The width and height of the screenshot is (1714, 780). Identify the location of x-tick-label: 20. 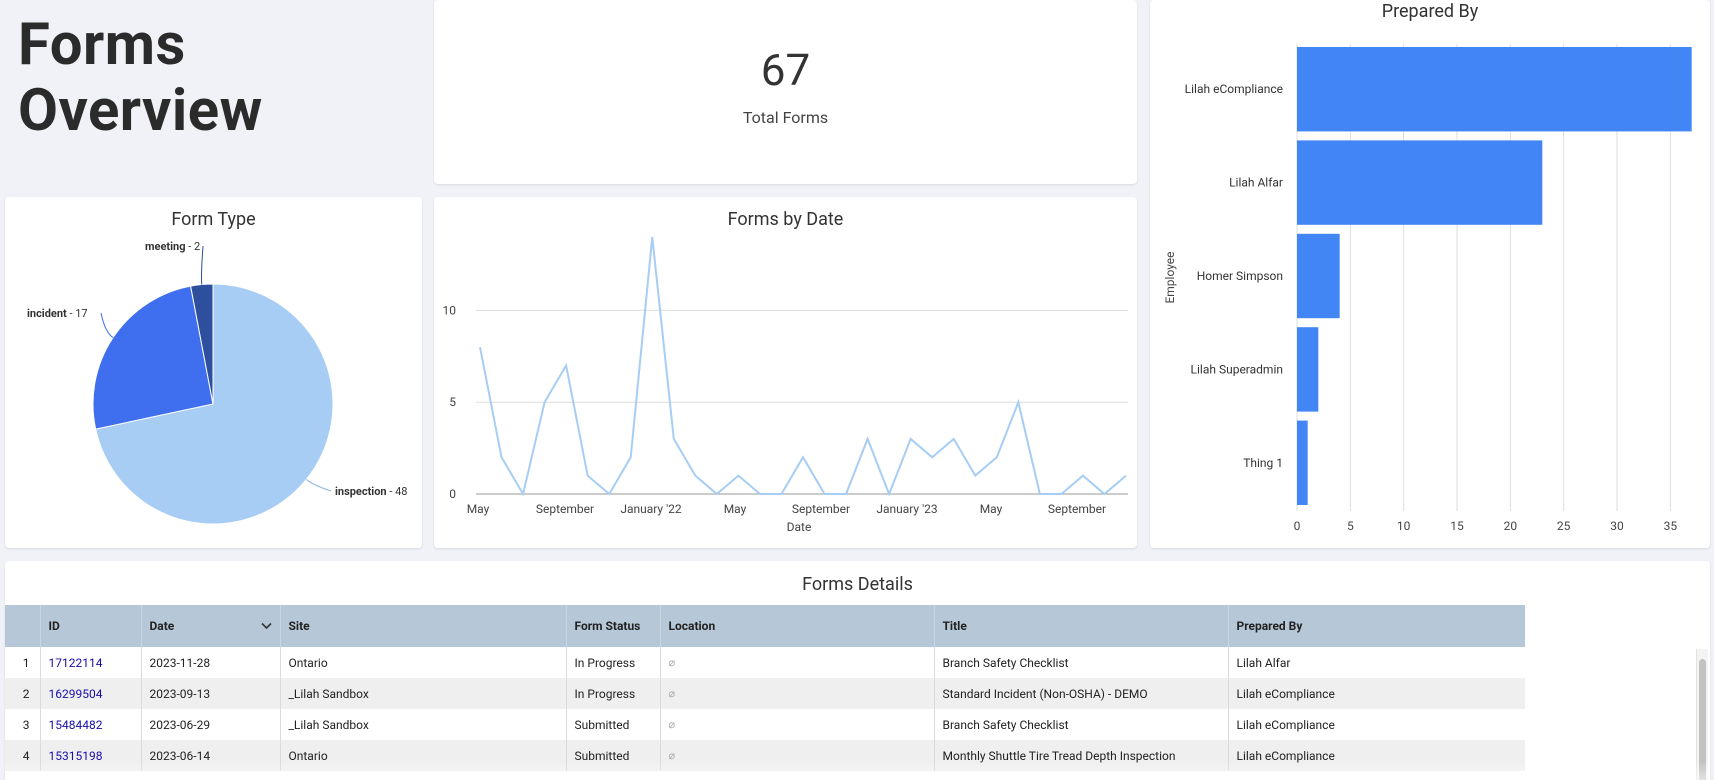
(1511, 526).